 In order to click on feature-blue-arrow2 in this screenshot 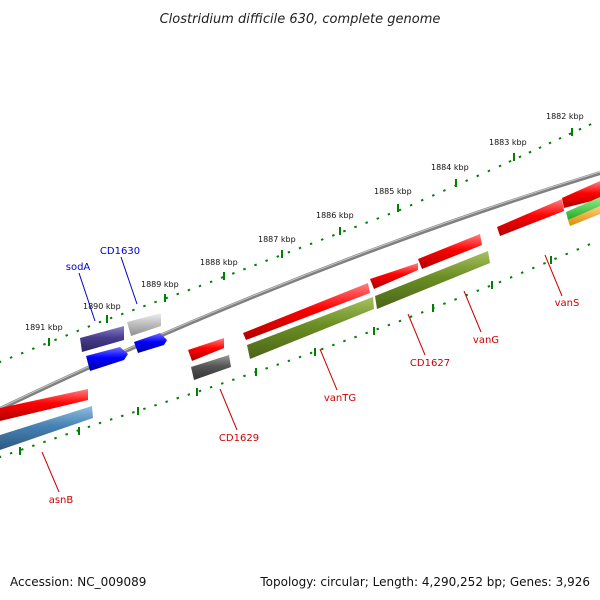, I will do `click(150, 343)`.